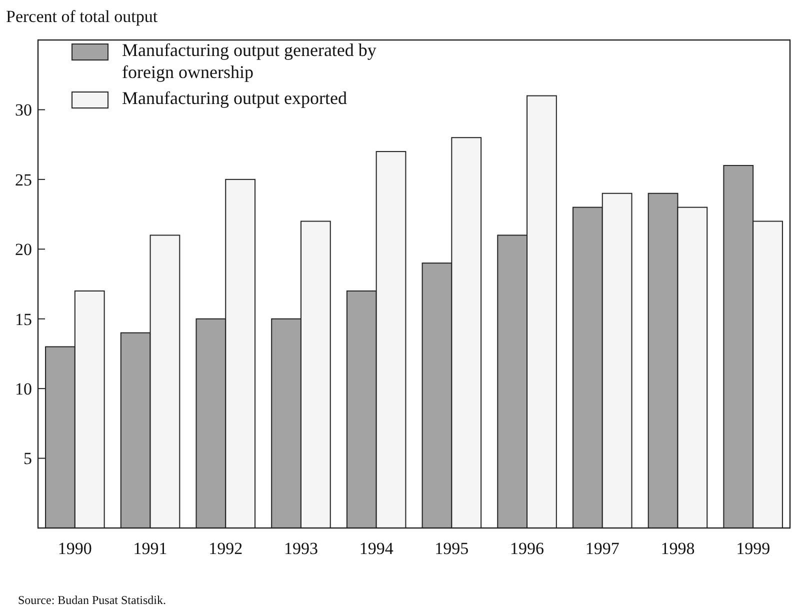 The width and height of the screenshot is (793, 606). Describe the element at coordinates (225, 548) in the screenshot. I see `x-tick-label: 1992` at that location.